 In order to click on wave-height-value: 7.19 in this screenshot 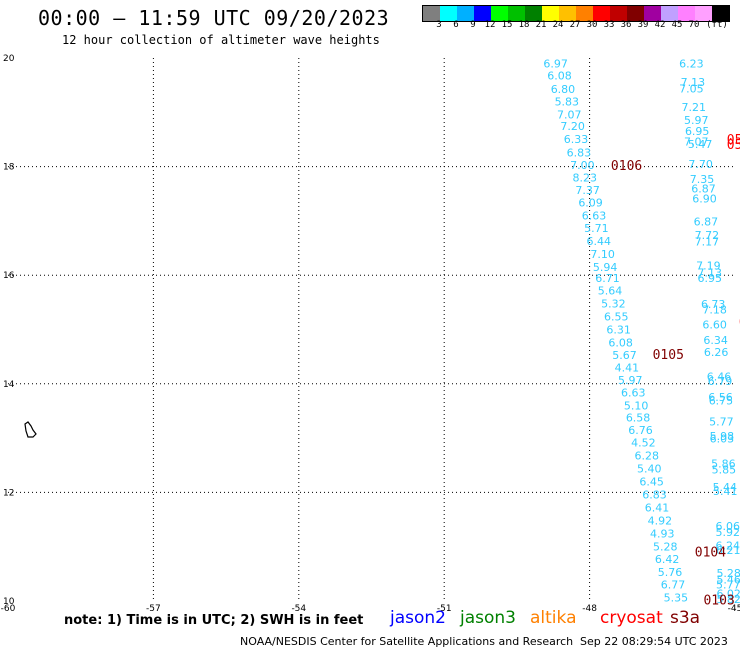, I will do `click(708, 265)`.